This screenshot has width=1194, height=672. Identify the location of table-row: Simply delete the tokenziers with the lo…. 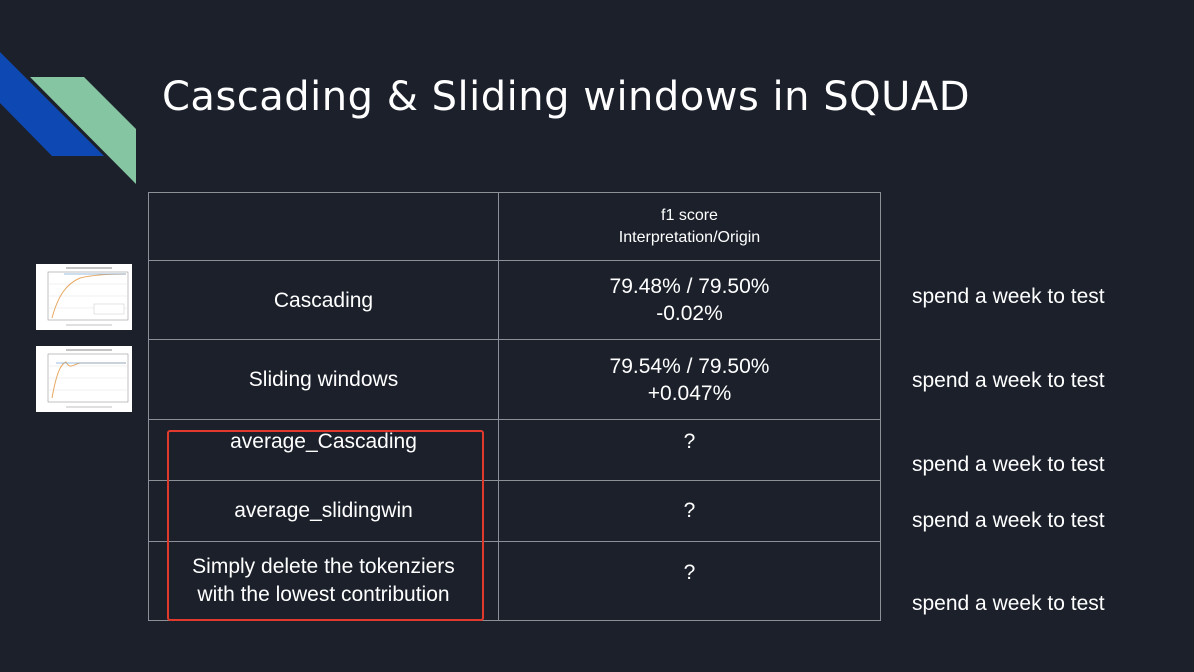
(514, 581).